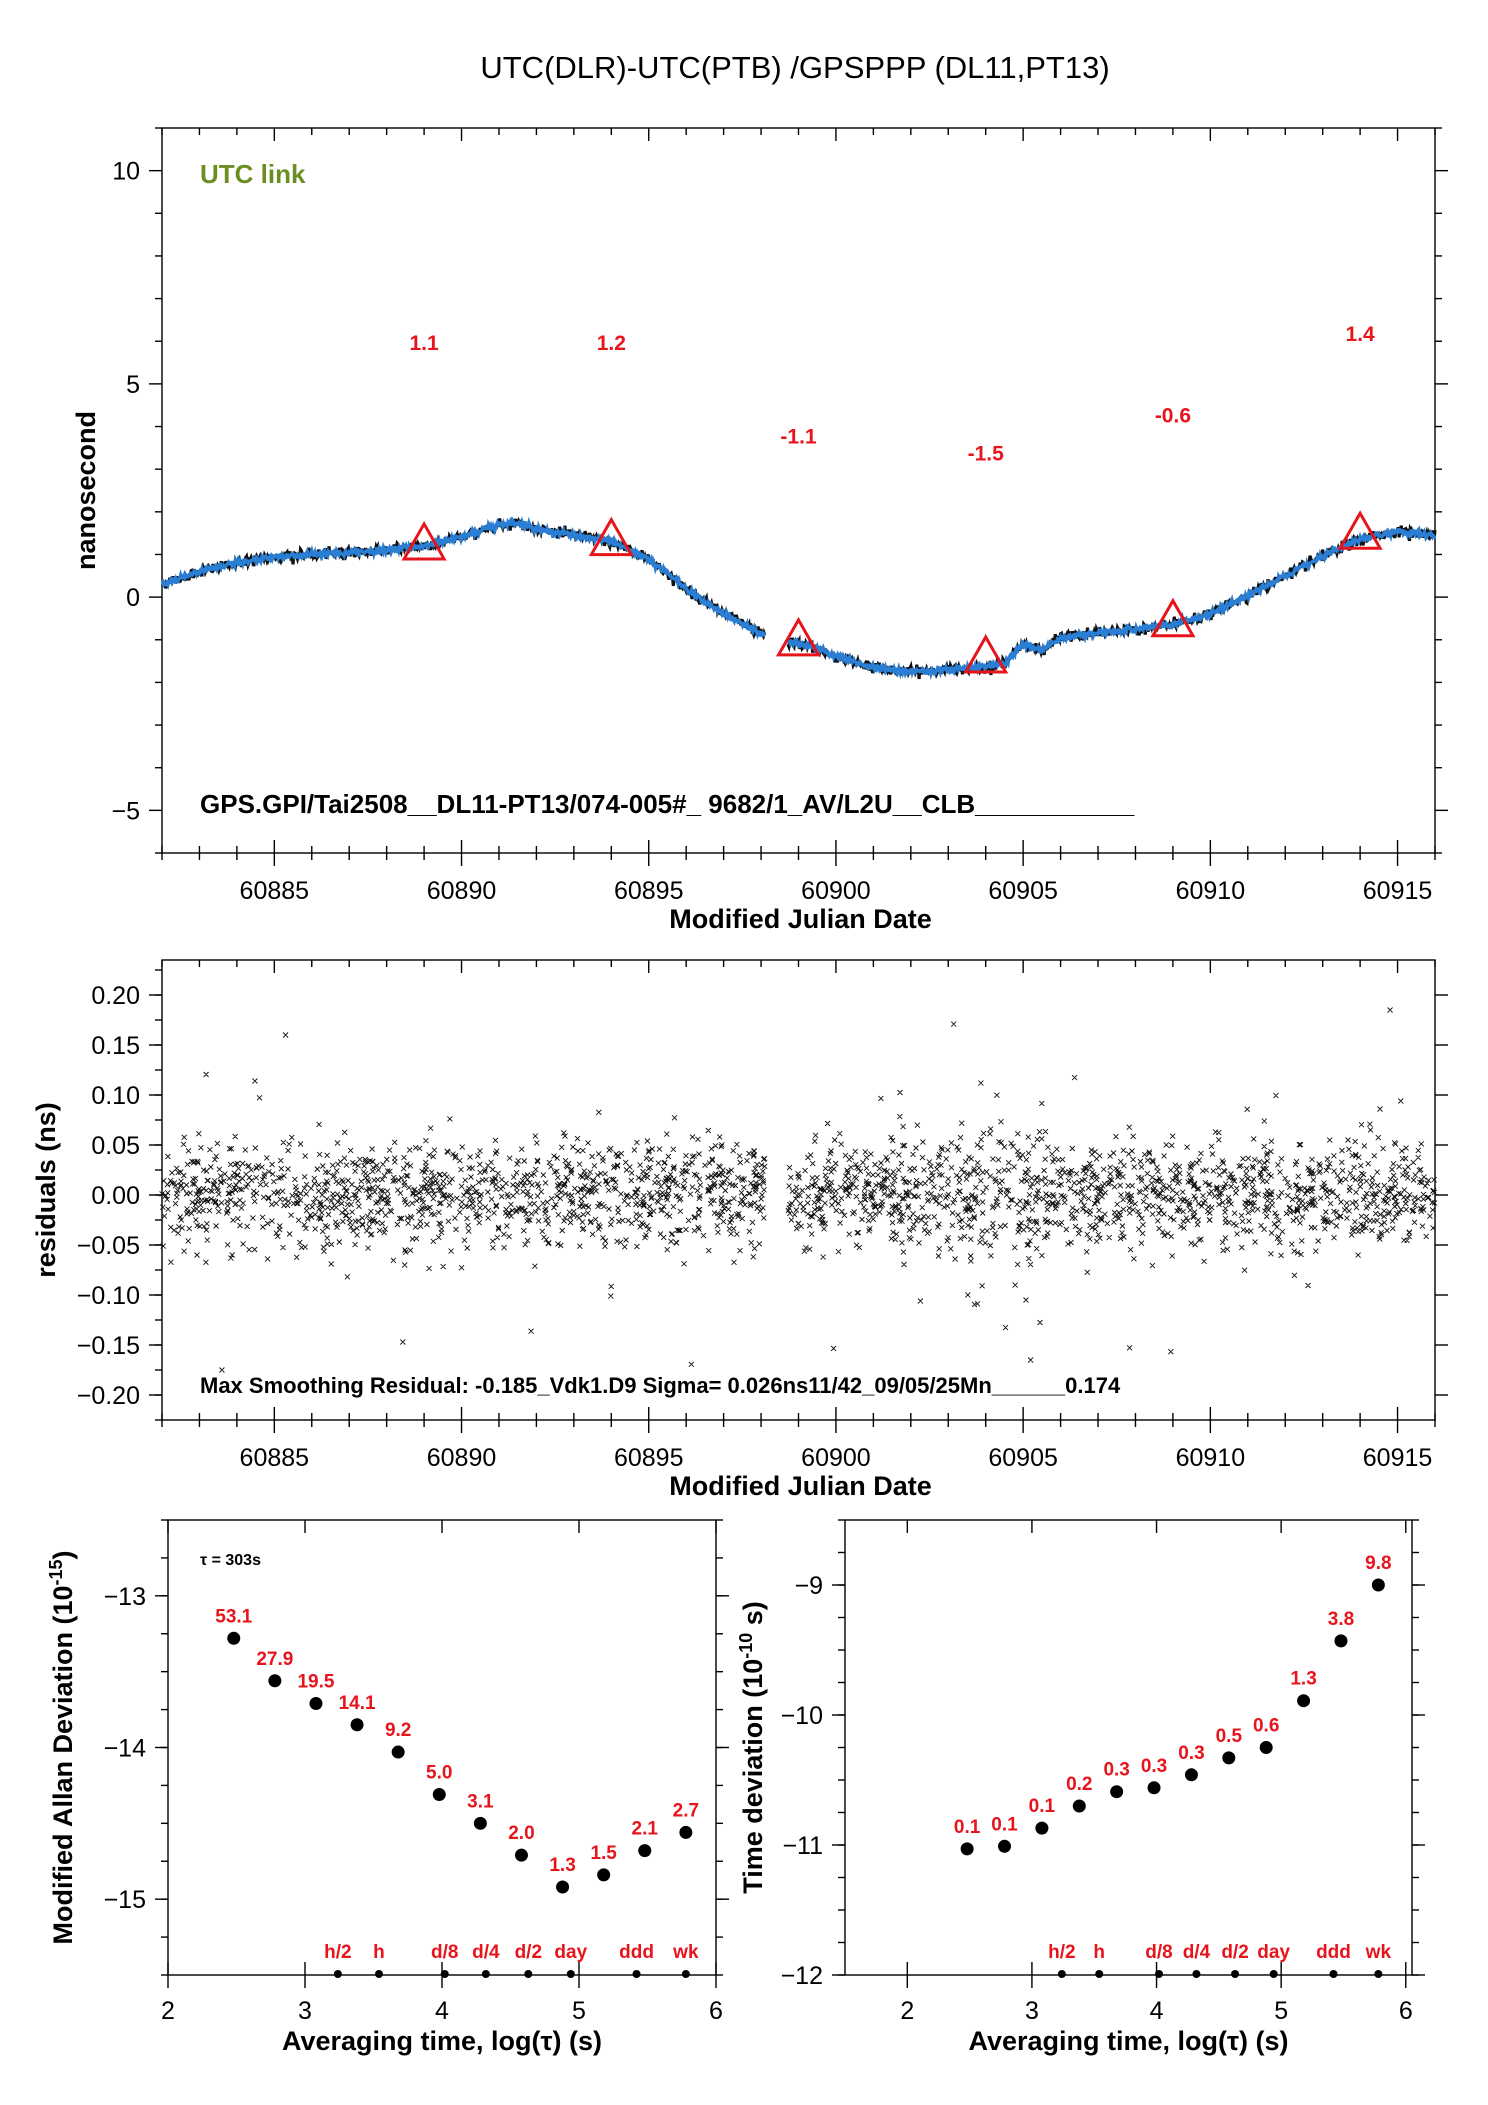 The width and height of the screenshot is (1488, 2105). What do you see at coordinates (1406, 2011) in the screenshot?
I see `x-tick-label: 6` at bounding box center [1406, 2011].